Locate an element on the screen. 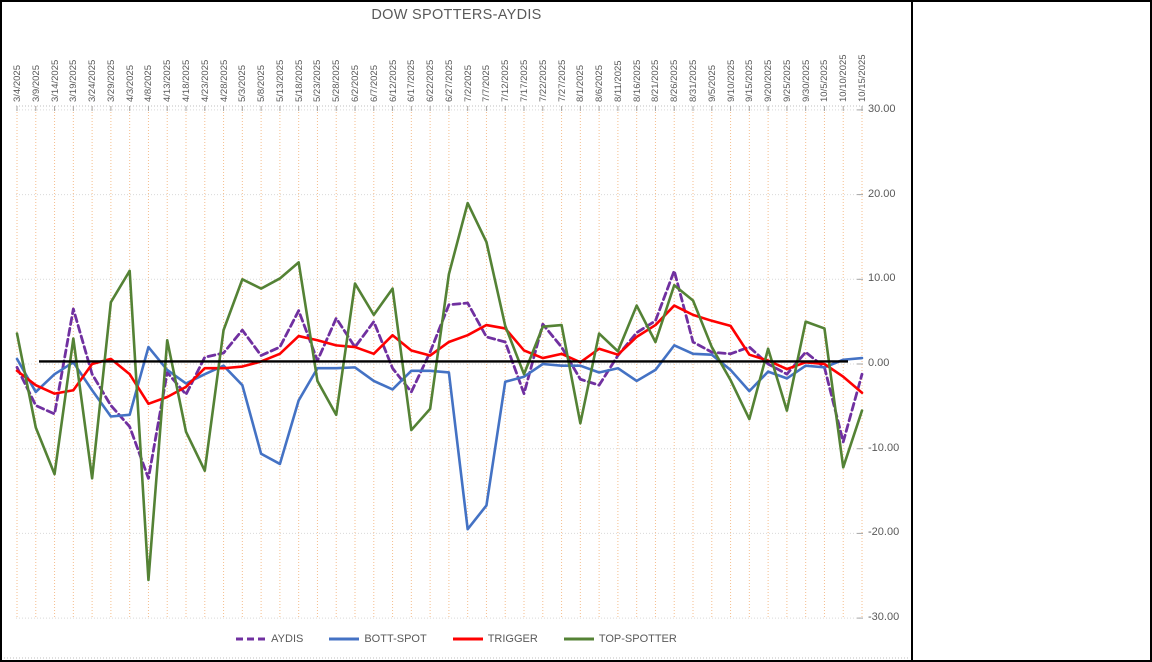 This screenshot has height=662, width=1152. value-axis-label: 0.00 is located at coordinates (879, 363).